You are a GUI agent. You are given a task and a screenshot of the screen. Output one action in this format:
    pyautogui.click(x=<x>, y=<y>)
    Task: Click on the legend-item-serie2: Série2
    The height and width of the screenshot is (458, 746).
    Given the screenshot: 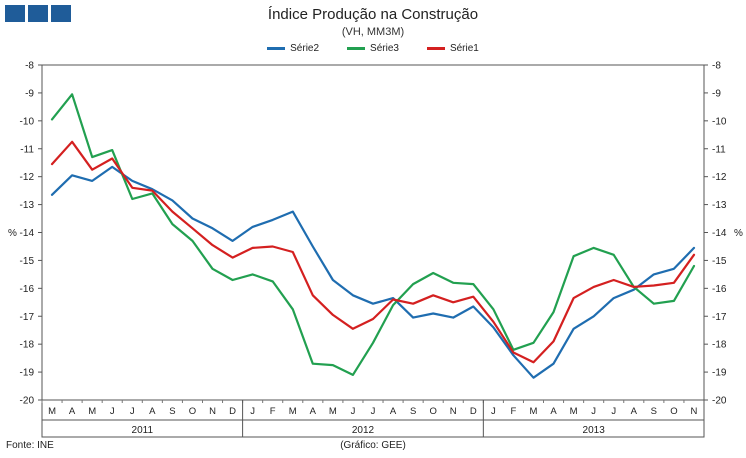 What is the action you would take?
    pyautogui.click(x=293, y=48)
    